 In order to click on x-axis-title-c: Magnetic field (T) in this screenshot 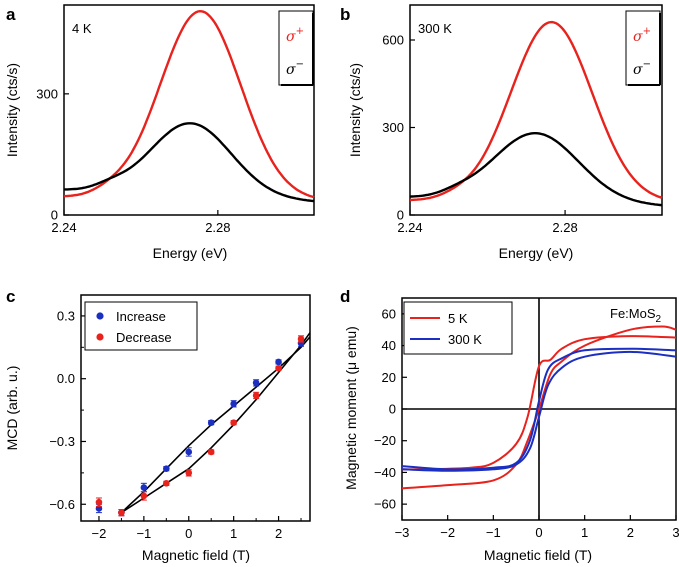, I will do `click(196, 555)`.